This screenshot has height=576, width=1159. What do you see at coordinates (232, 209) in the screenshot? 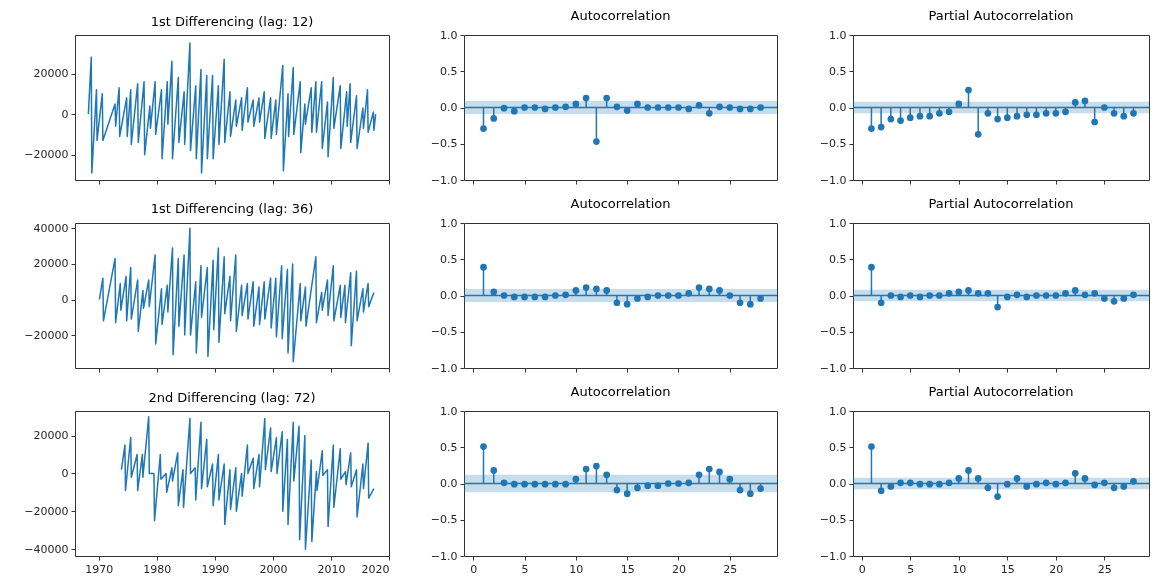
I see `chart-title: 1st Differencing (lag: 36)` at bounding box center [232, 209].